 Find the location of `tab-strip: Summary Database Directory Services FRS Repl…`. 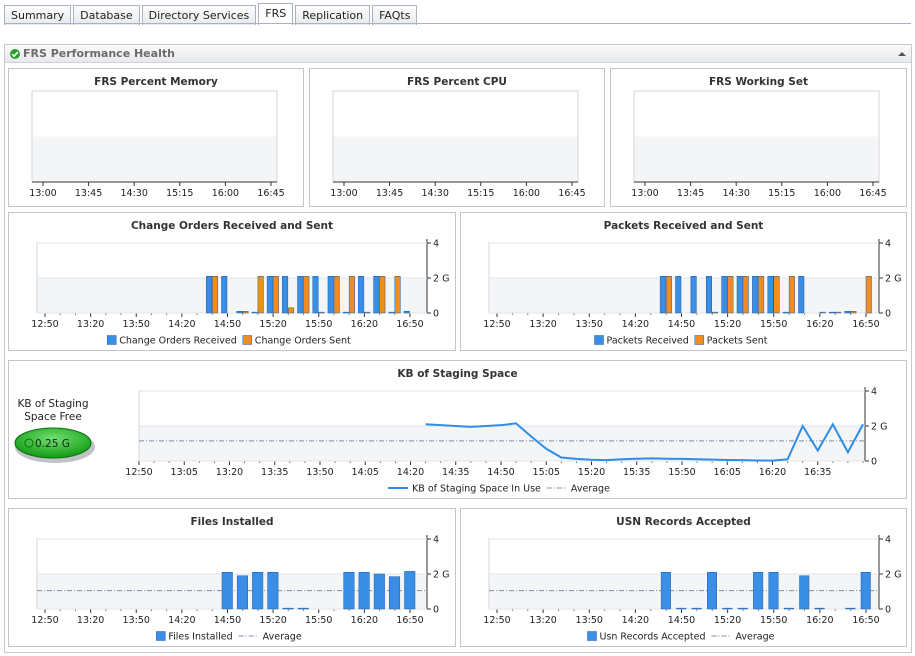

tab-strip: Summary Database Directory Services FRS Repl… is located at coordinates (211, 14).